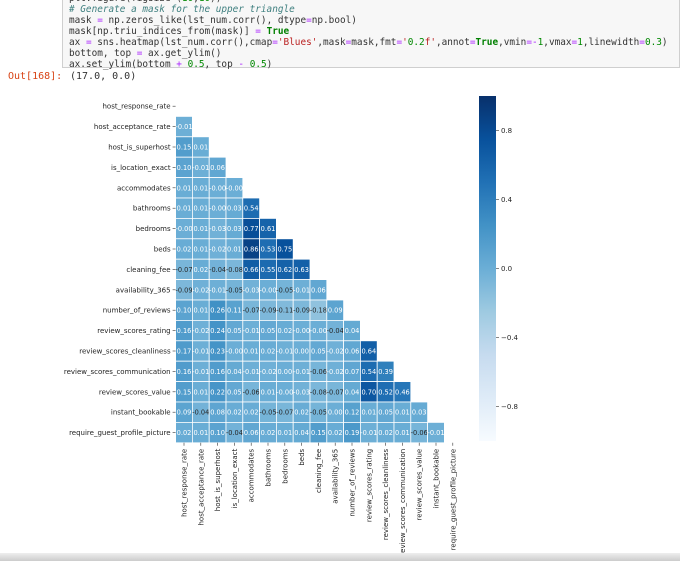 Image resolution: width=680 pixels, height=561 pixels. What do you see at coordinates (284, 270) in the screenshot?
I see `cell-annotation: 0.62` at bounding box center [284, 270].